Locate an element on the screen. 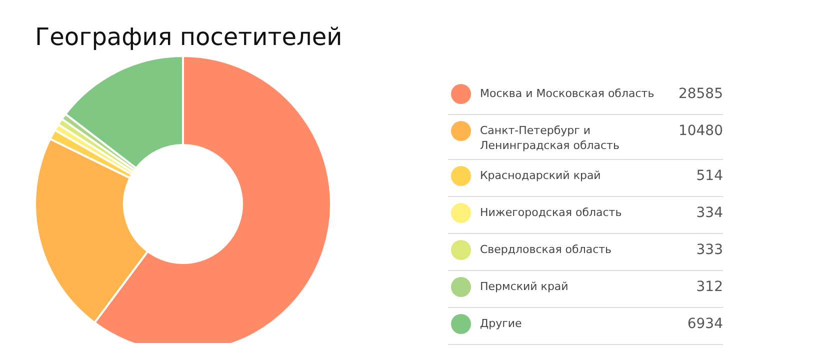 The height and width of the screenshot is (351, 836). data-label: 10480 is located at coordinates (700, 130).